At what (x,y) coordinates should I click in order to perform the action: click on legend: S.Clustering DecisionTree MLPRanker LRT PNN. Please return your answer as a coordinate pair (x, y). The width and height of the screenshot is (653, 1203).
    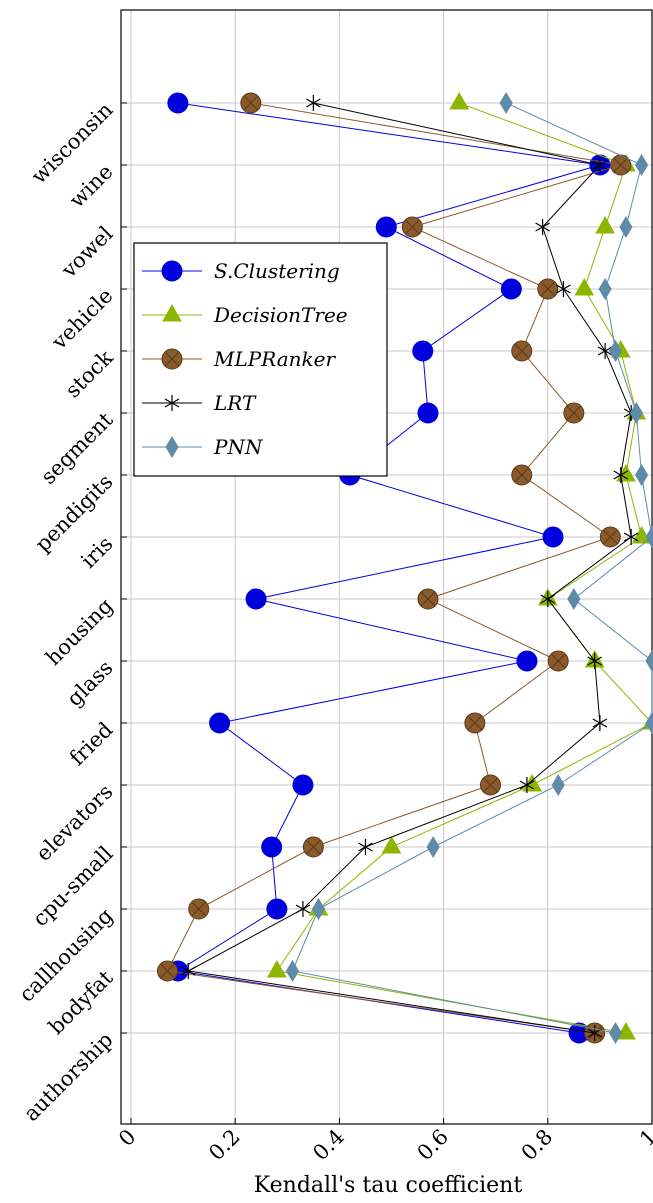
    Looking at the image, I should click on (260, 359).